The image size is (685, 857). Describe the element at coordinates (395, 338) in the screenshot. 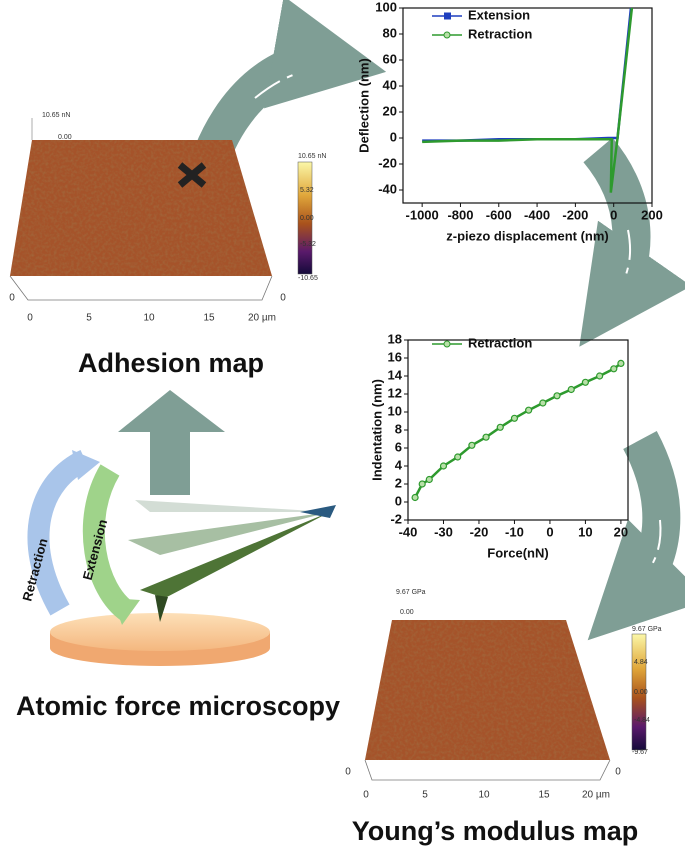

I see `y-tick-label: 18` at that location.